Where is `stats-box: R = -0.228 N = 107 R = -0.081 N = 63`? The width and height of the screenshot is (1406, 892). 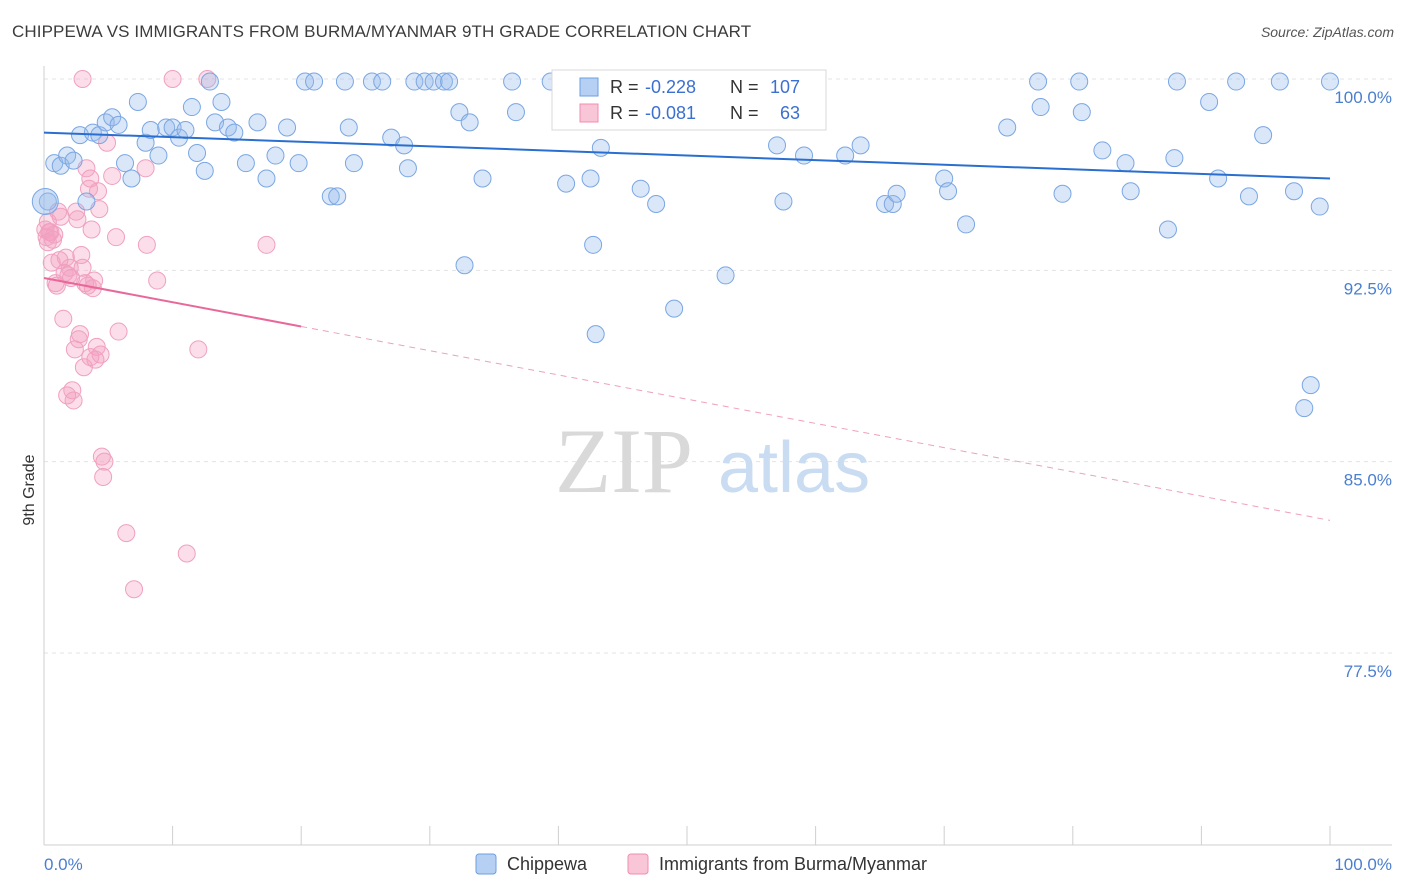
stats-box: R = -0.228 N = 107 R = -0.081 N = 63 is located at coordinates (689, 100).